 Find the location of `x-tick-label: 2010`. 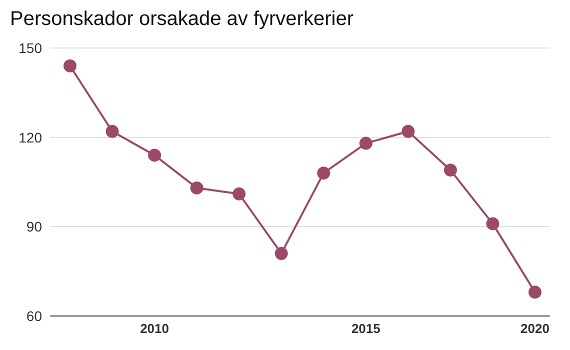

x-tick-label: 2010 is located at coordinates (155, 328).